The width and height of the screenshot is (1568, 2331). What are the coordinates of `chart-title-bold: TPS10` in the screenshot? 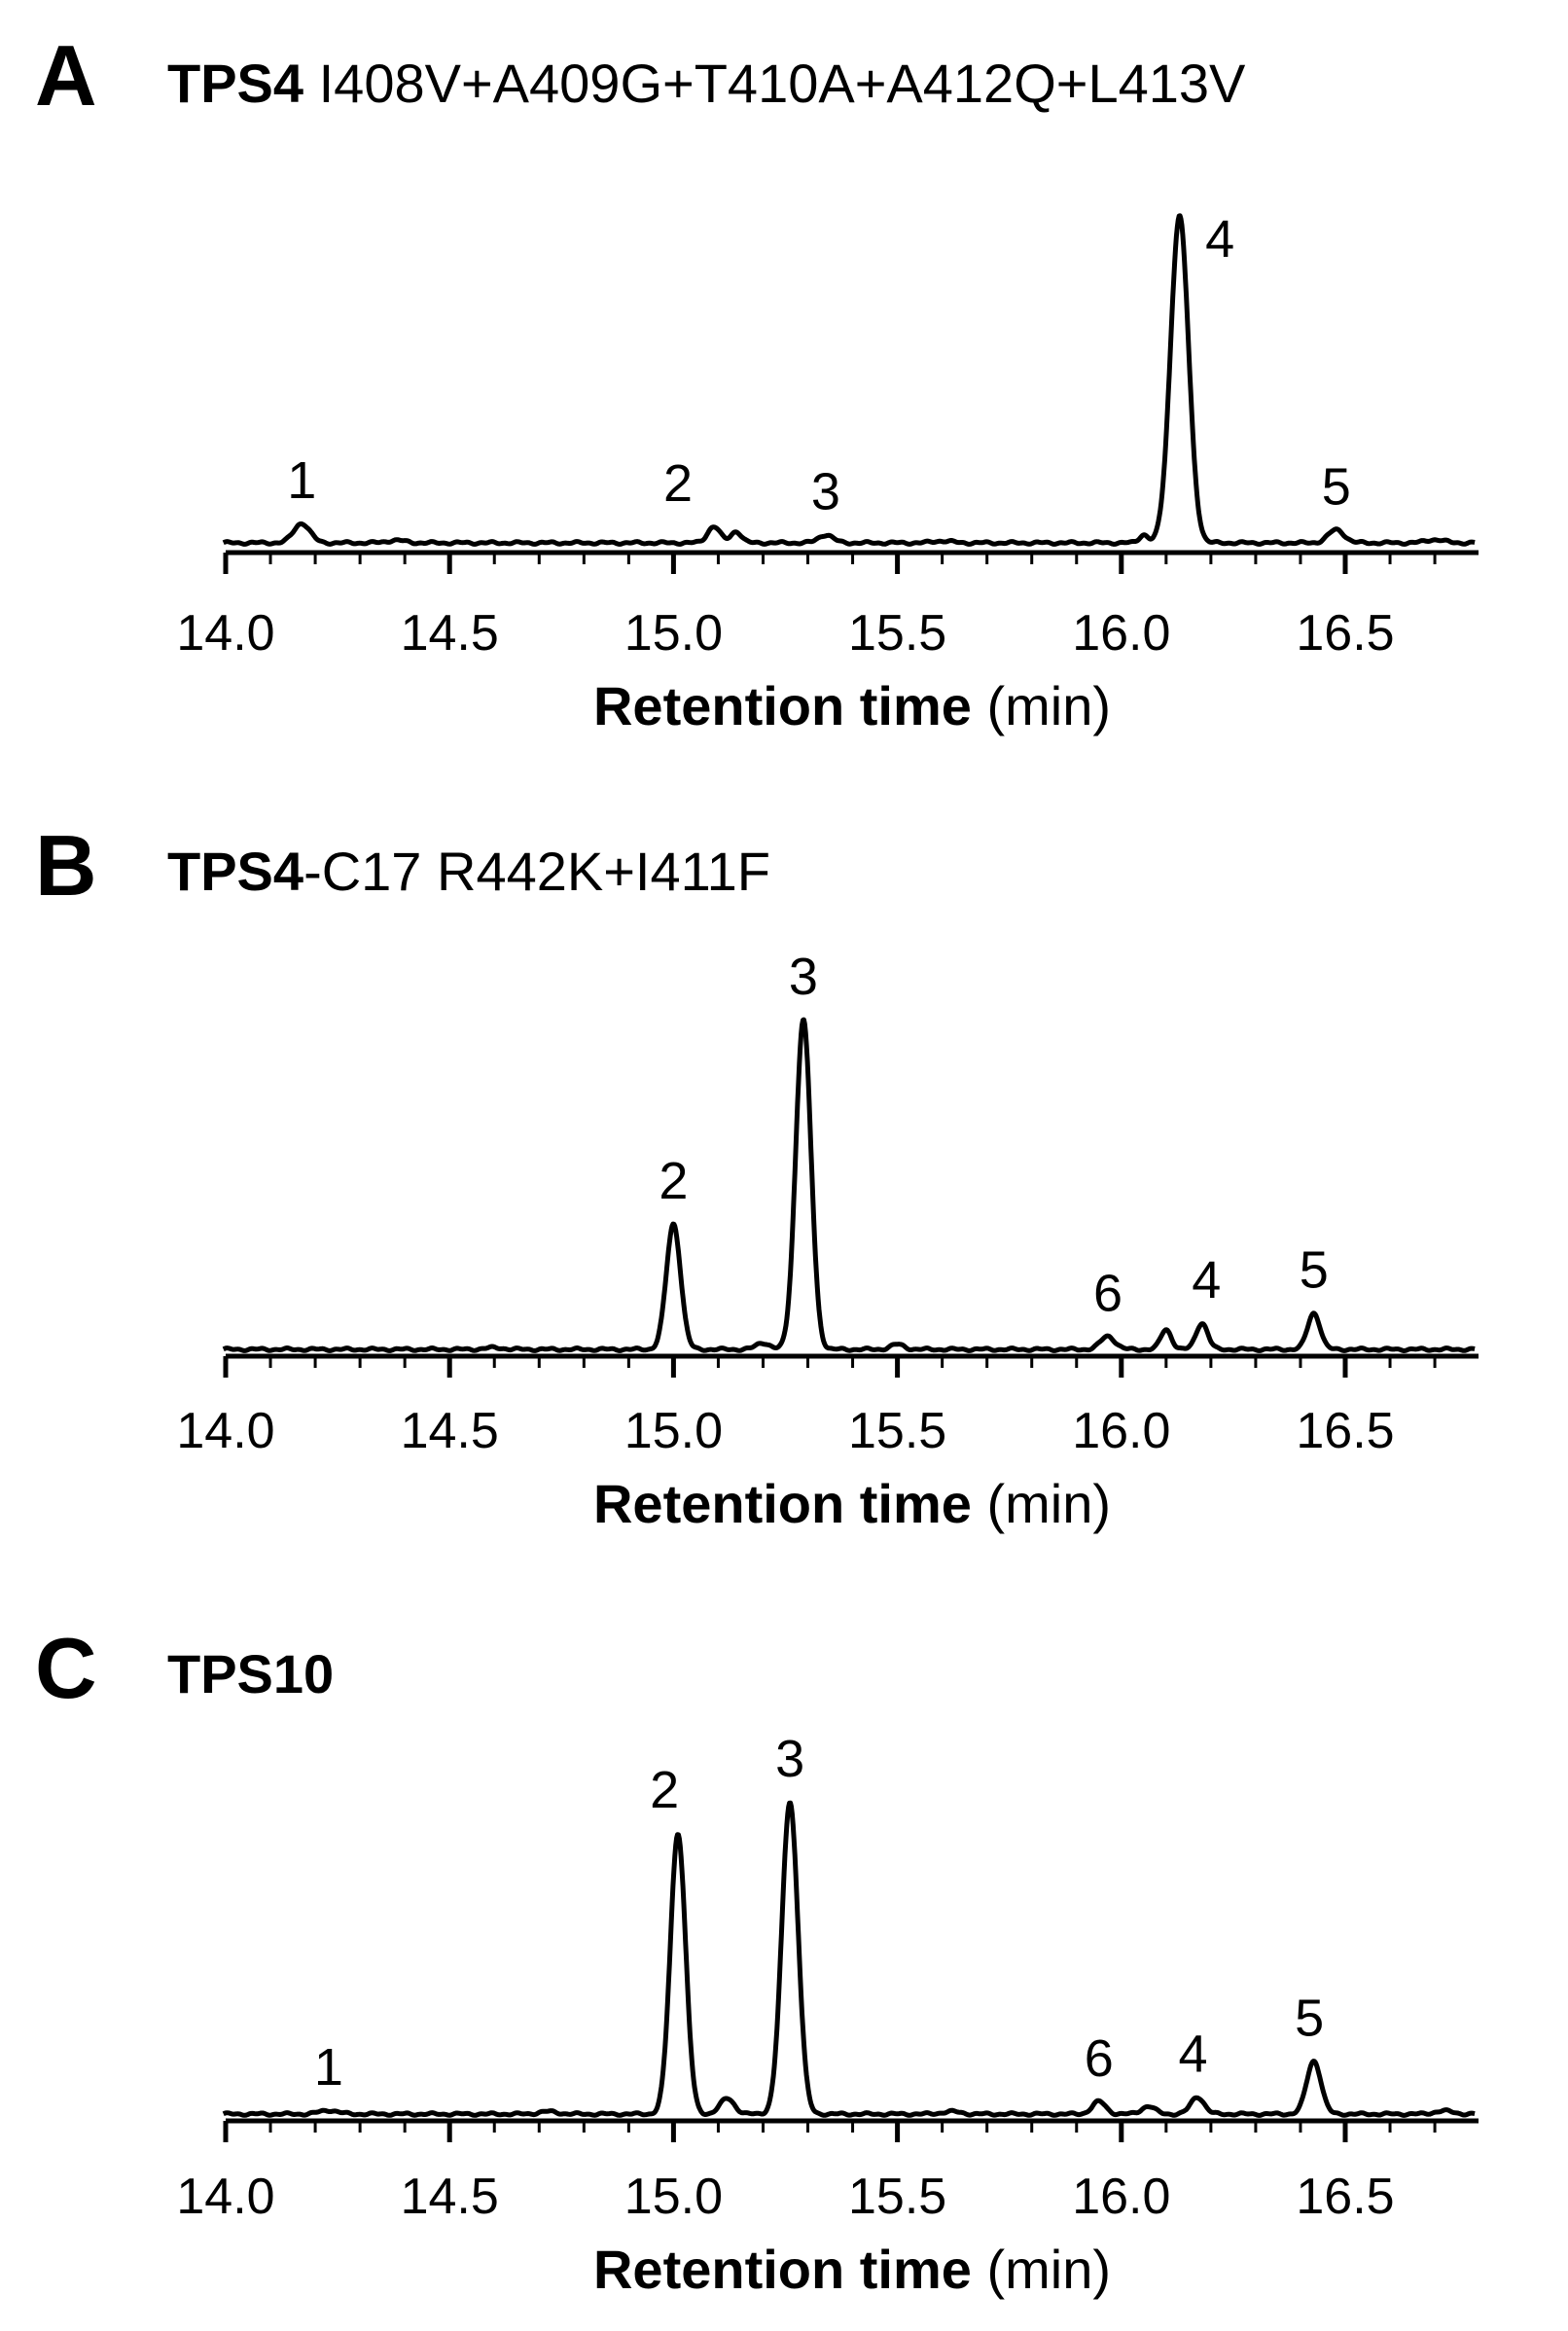 It's located at (251, 1673).